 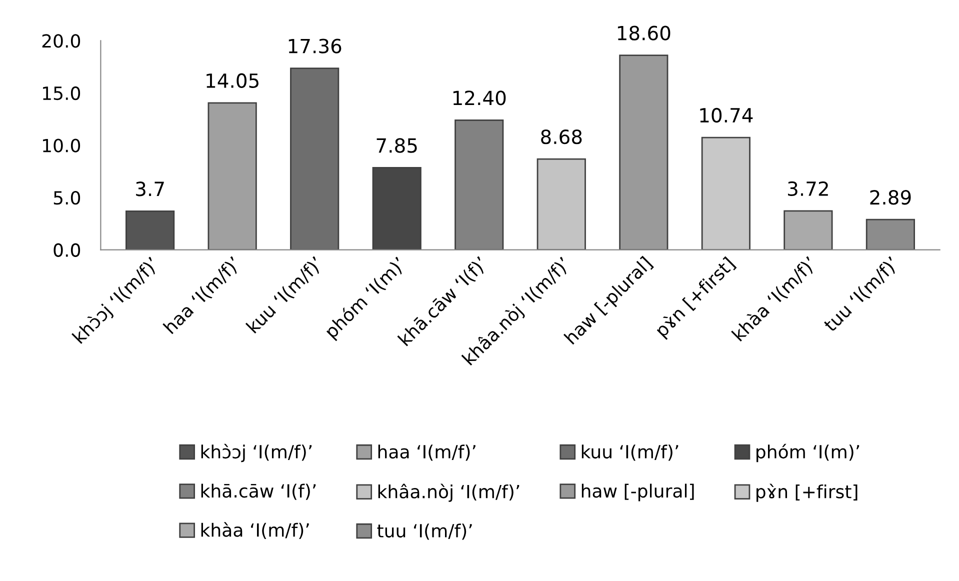 I want to click on data-label: 12.40, so click(x=479, y=98).